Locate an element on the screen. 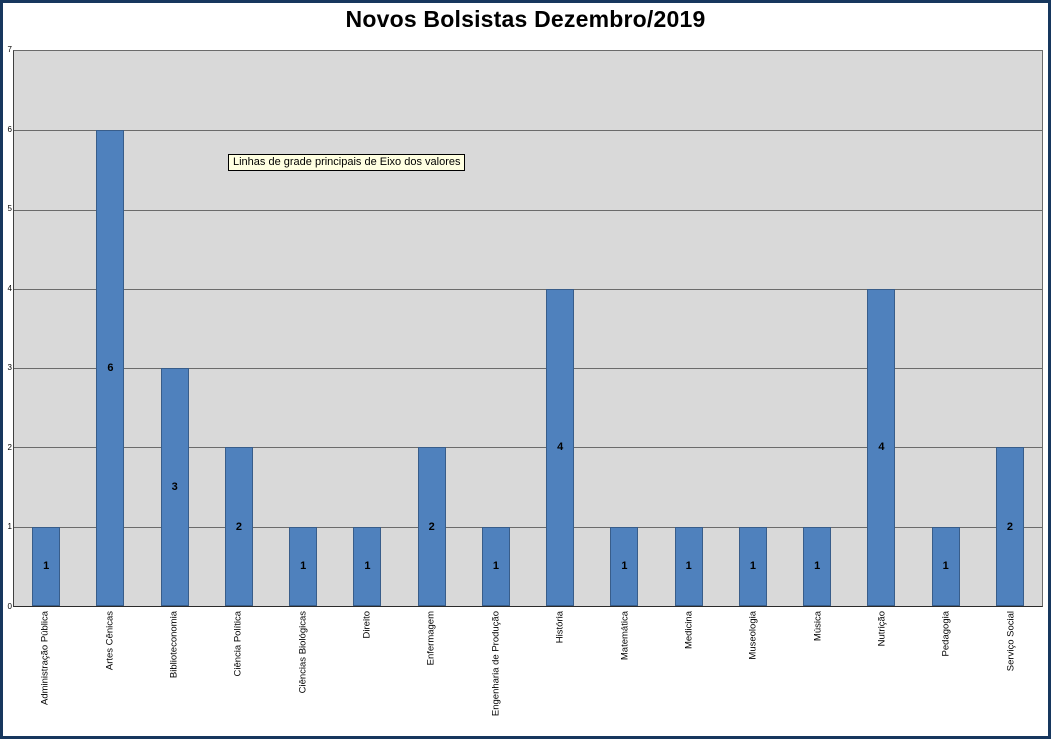  x-category-label: História is located at coordinates (560, 629).